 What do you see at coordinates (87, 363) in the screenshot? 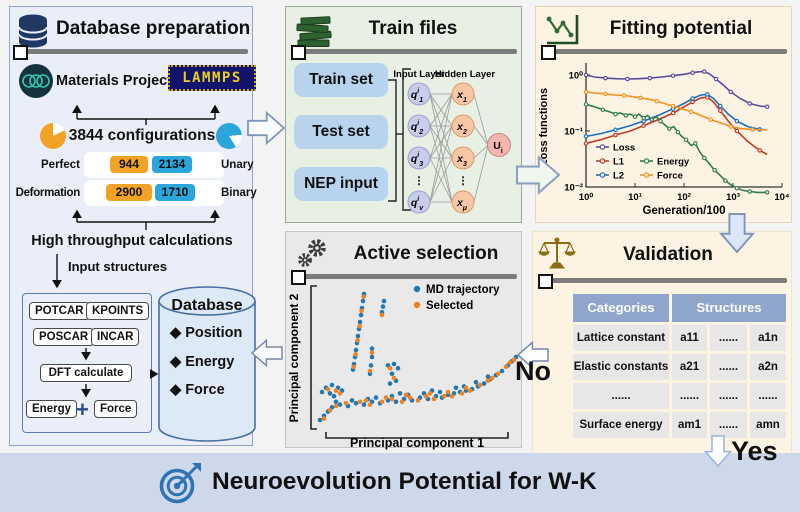
I see `dft-files-box` at bounding box center [87, 363].